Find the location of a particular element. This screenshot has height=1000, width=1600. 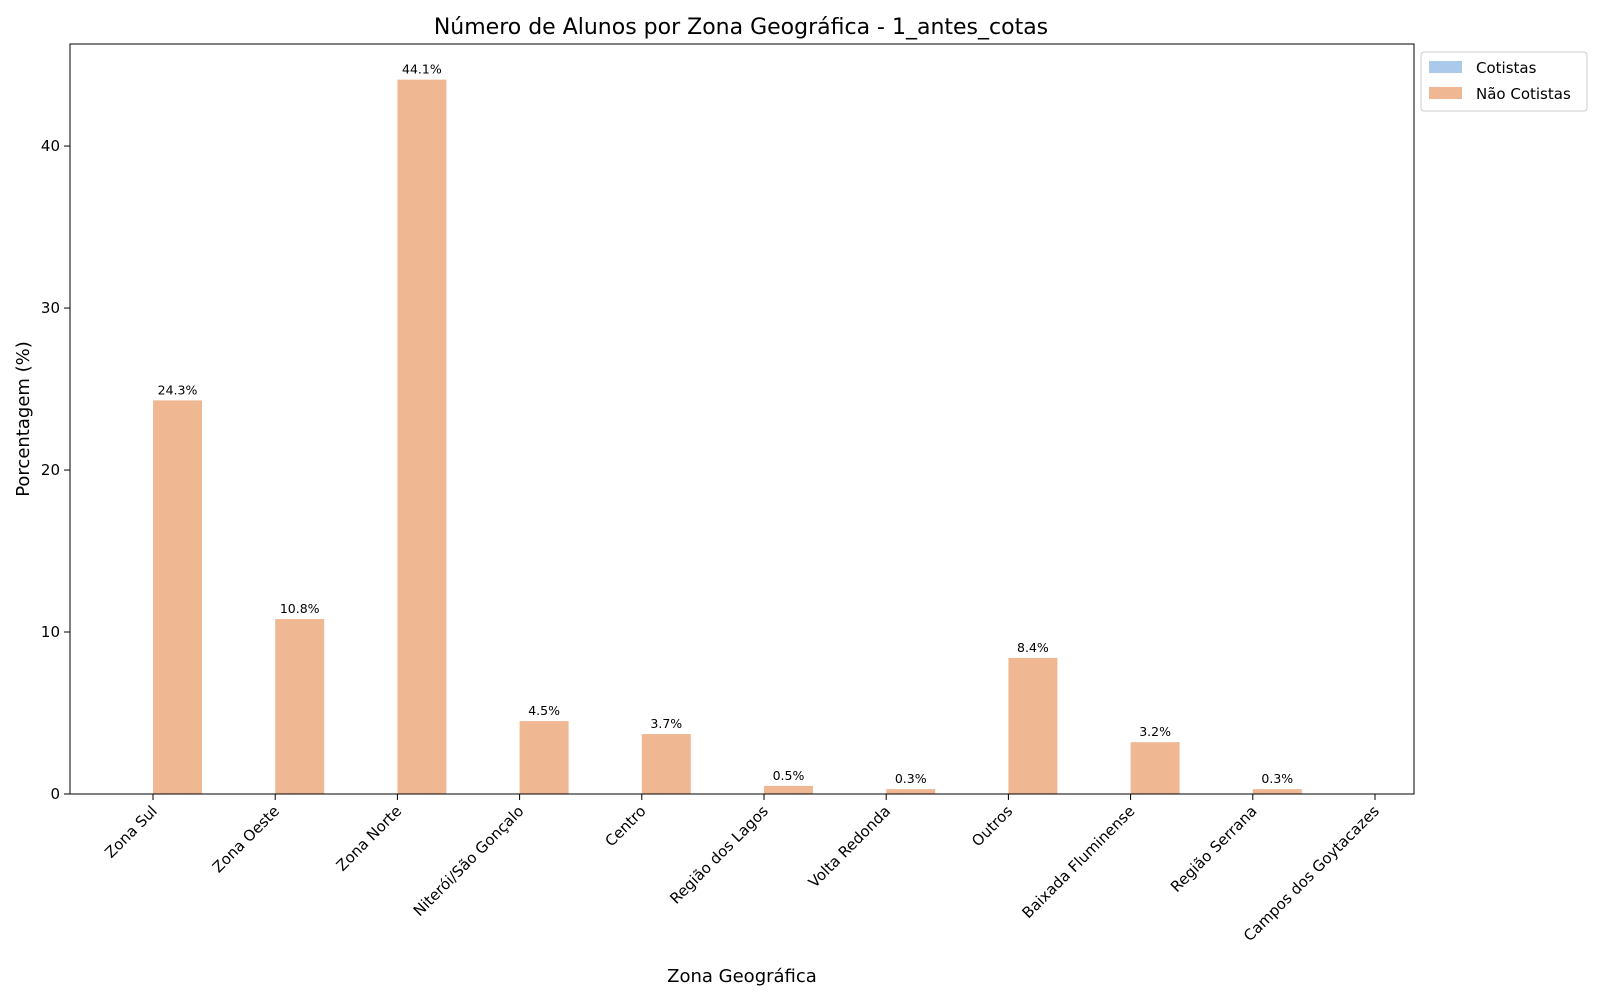

y-axis-label: Porcentagem (%) is located at coordinates (23, 419).